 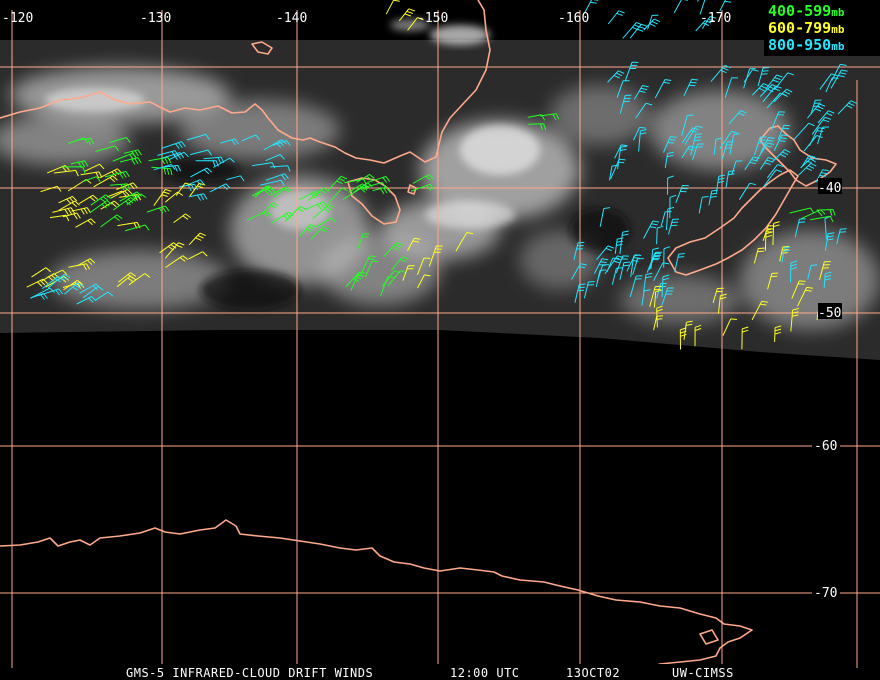 What do you see at coordinates (366, 18) in the screenshot?
I see `longitude-labels: -120 -130 -140 -150 -160 -170` at bounding box center [366, 18].